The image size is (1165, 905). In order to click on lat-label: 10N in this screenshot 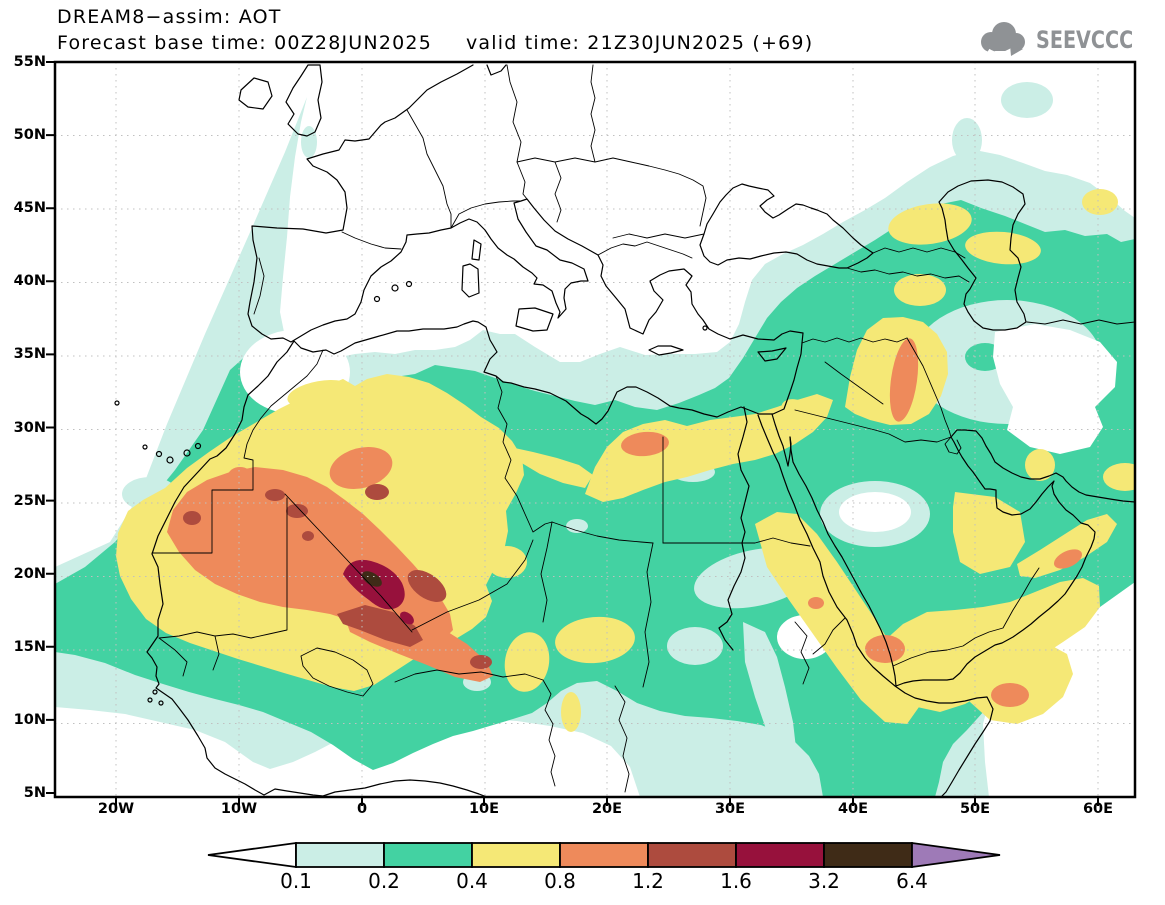, I will do `click(29, 720)`.